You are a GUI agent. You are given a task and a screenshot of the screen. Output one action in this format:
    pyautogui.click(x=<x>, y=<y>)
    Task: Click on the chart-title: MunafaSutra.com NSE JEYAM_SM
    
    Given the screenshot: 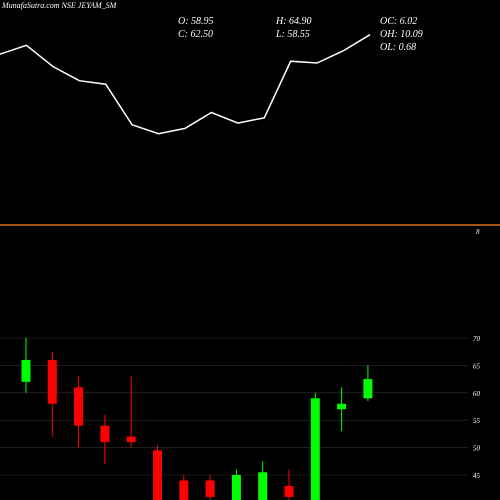 What is the action you would take?
    pyautogui.click(x=59, y=5)
    